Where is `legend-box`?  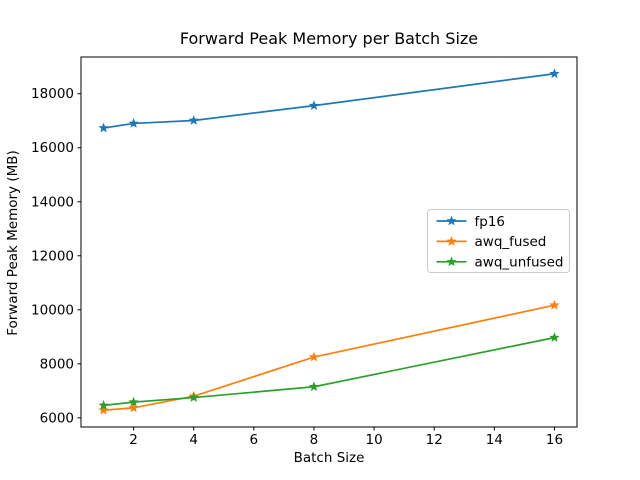
legend-box is located at coordinates (498, 241).